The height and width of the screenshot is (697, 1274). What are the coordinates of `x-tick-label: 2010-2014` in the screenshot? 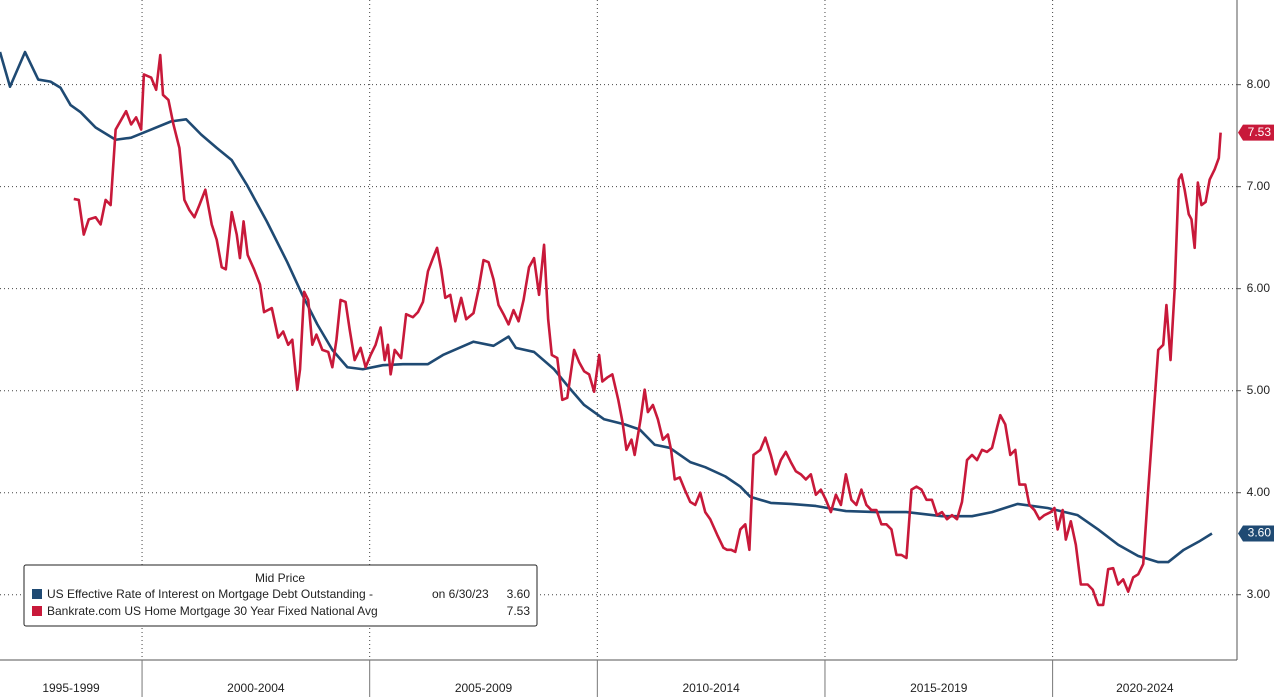 It's located at (711, 688).